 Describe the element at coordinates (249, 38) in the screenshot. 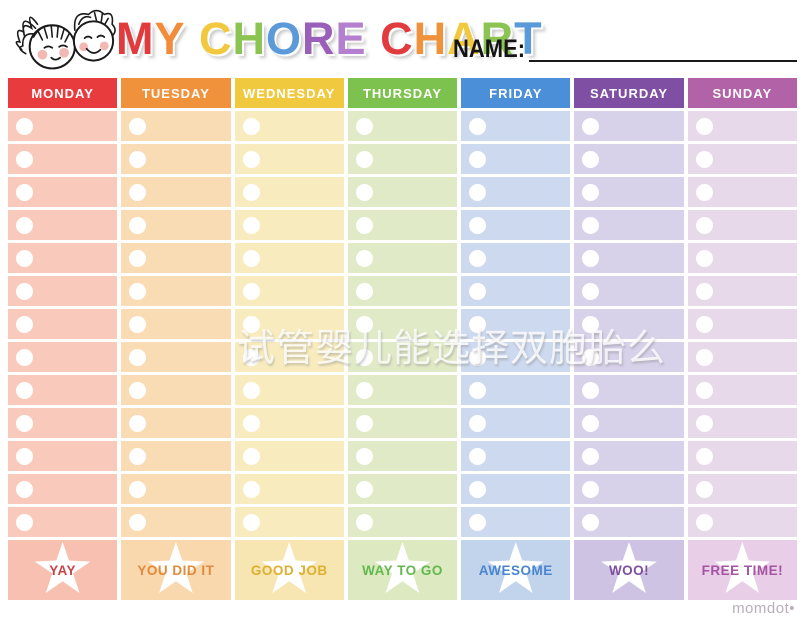

I see `title-letter: H` at that location.